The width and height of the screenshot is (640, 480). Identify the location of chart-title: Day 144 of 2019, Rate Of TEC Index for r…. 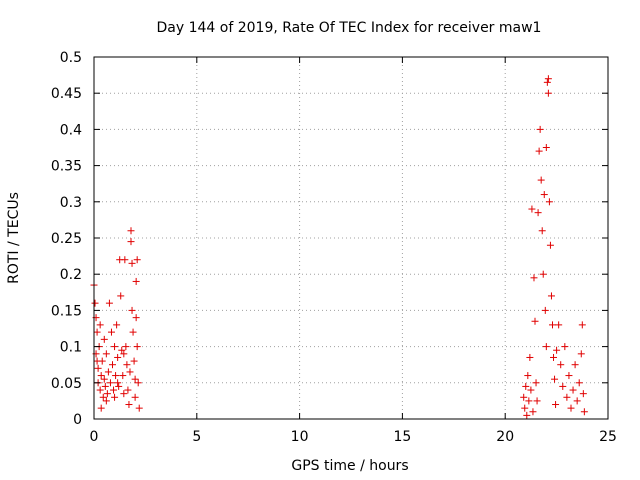
(349, 28).